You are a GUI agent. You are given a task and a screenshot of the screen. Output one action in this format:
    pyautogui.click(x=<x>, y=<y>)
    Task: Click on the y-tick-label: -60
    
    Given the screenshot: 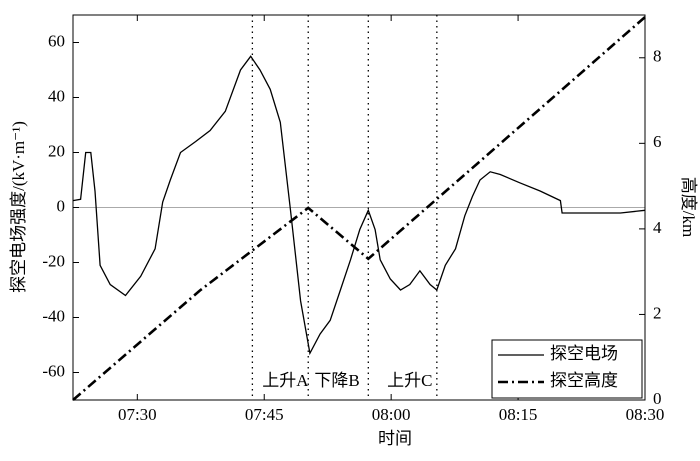 What is the action you would take?
    pyautogui.click(x=53, y=370)
    